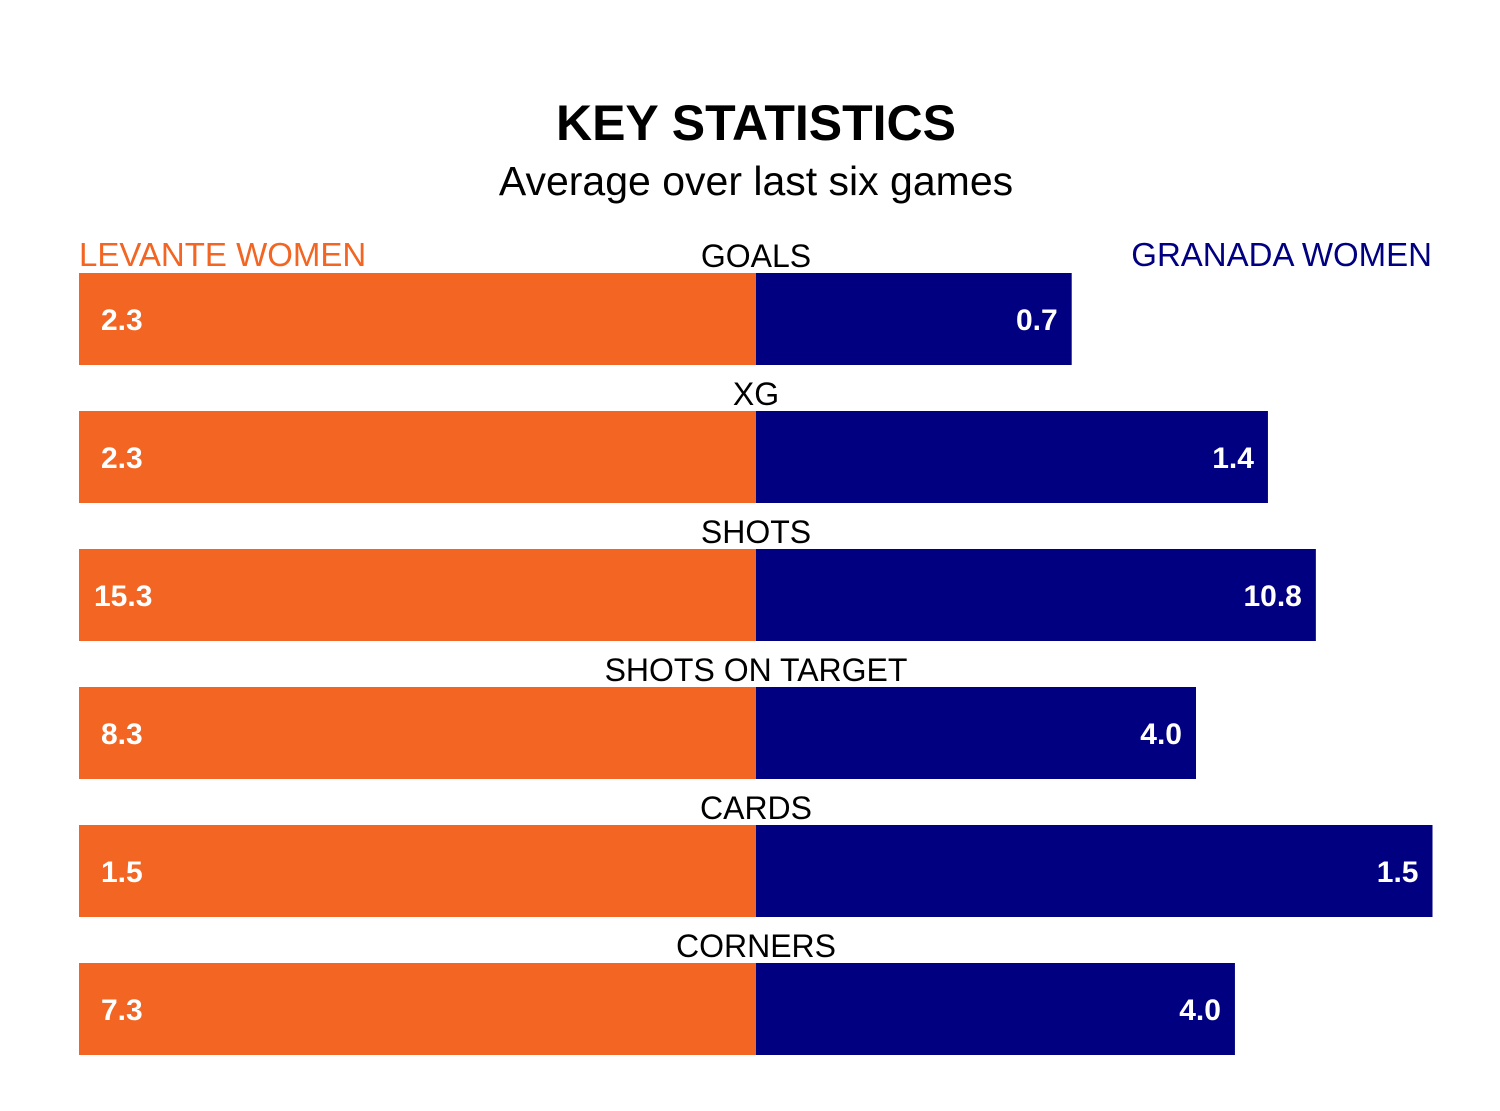 This screenshot has width=1500, height=1111. Describe the element at coordinates (123, 596) in the screenshot. I see `value-home-shots: 15.3` at that location.